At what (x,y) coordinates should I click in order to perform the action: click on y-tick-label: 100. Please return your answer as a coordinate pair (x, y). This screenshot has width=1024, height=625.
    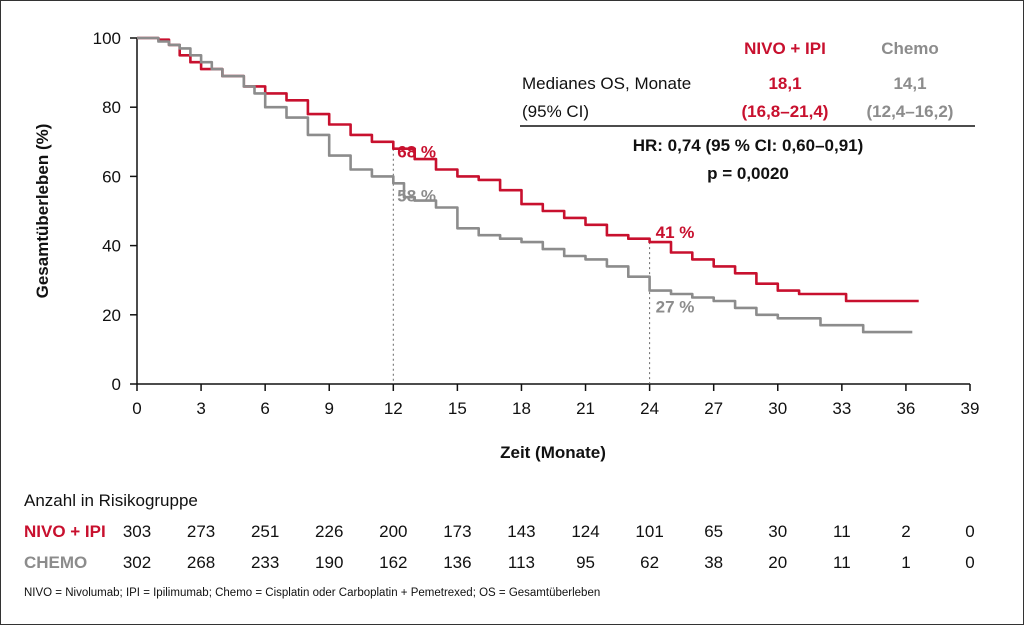
    Looking at the image, I should click on (107, 38).